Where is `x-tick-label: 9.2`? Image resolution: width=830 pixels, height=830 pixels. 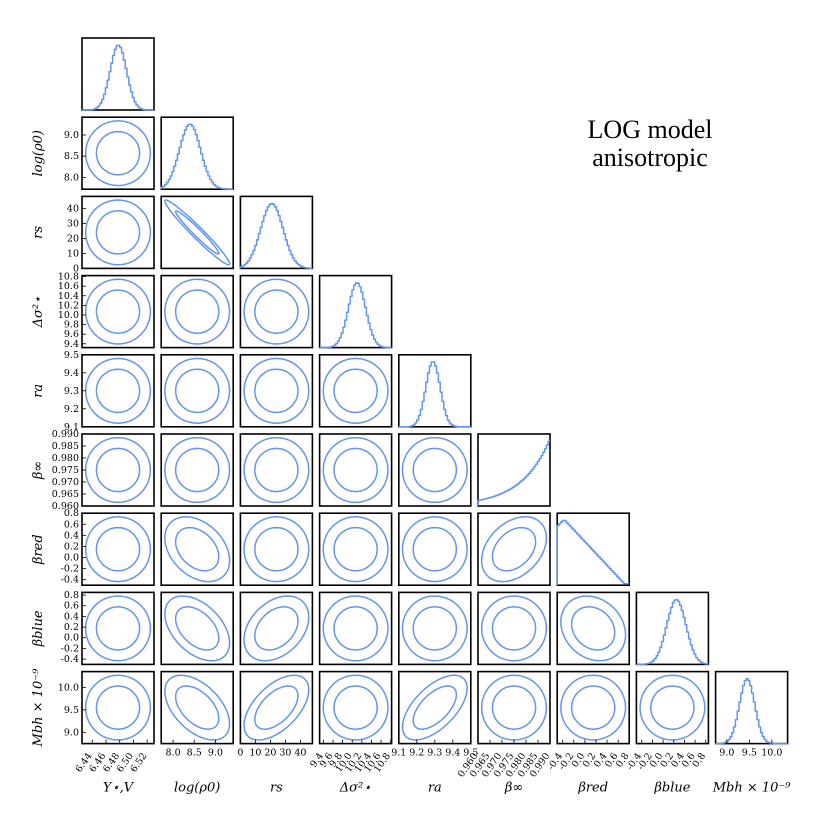
x-tick-label: 9.2 is located at coordinates (416, 753).